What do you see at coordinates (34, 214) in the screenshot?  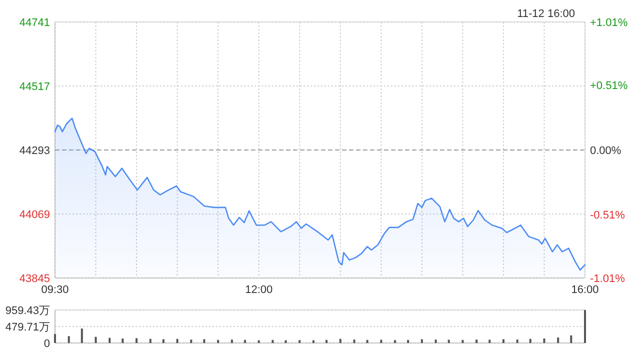 I see `y-tick-label: 44069` at bounding box center [34, 214].